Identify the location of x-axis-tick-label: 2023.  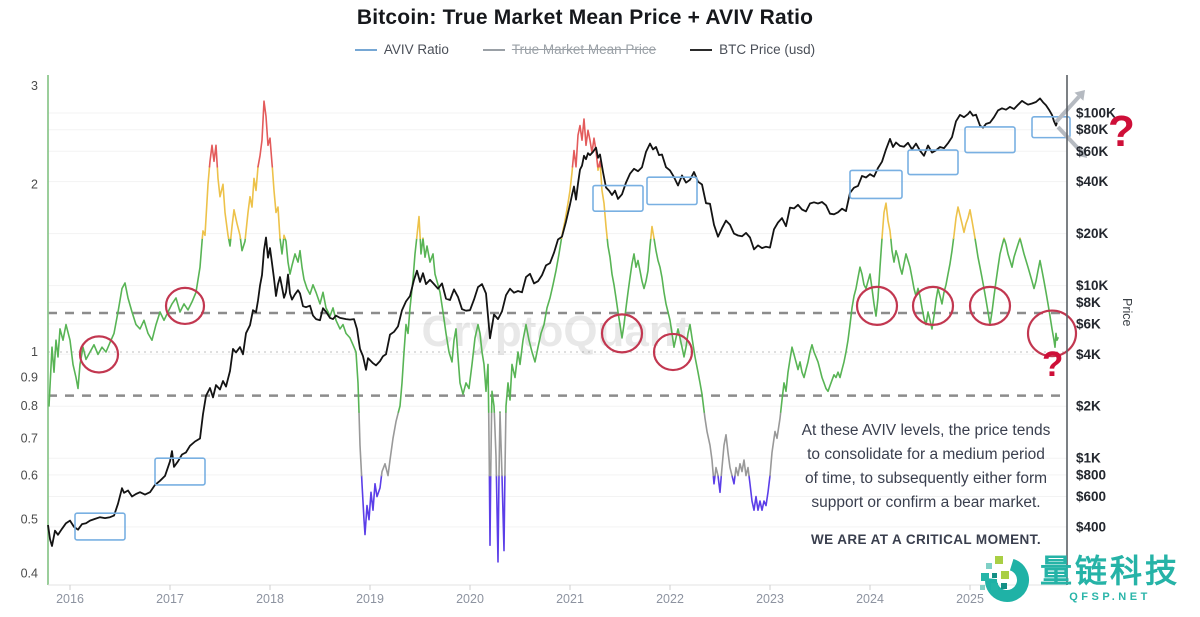
(770, 599).